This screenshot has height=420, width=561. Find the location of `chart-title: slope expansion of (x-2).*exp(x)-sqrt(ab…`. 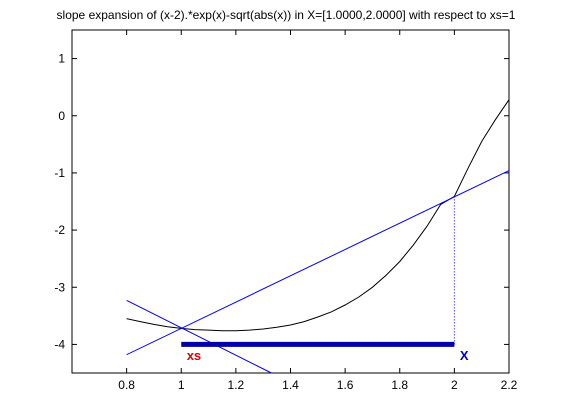

chart-title: slope expansion of (x-2).*exp(x)-sqrt(ab… is located at coordinates (286, 15).